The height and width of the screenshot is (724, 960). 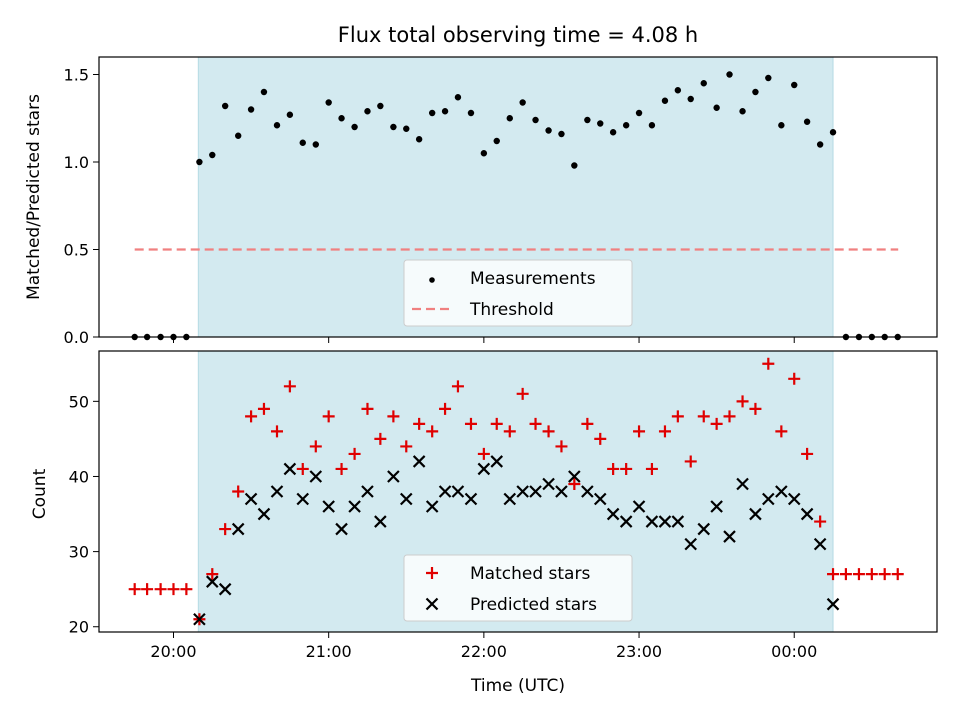 What do you see at coordinates (511, 310) in the screenshot?
I see `legend-label: Threshold` at bounding box center [511, 310].